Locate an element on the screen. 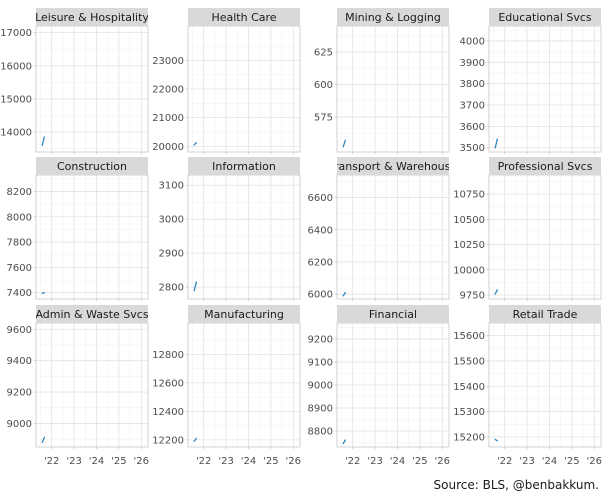 The image size is (615, 504). facet-title: Professional Svcs is located at coordinates (545, 166).